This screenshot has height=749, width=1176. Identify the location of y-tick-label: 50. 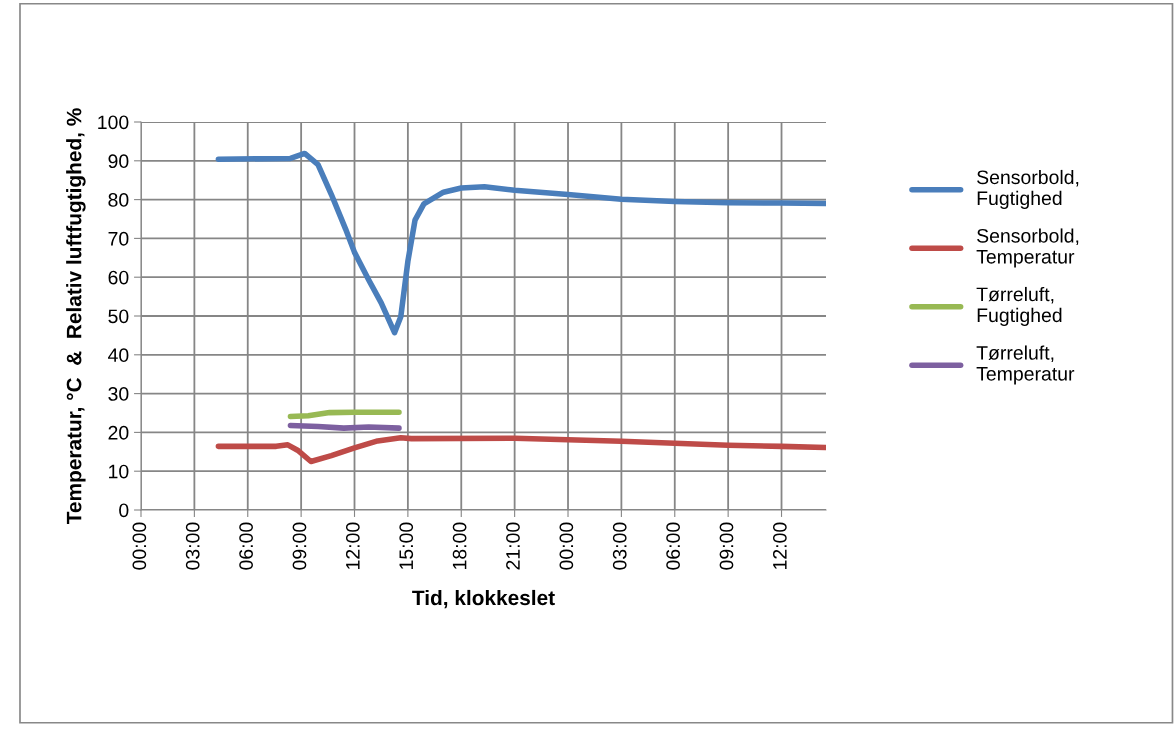
(118, 316).